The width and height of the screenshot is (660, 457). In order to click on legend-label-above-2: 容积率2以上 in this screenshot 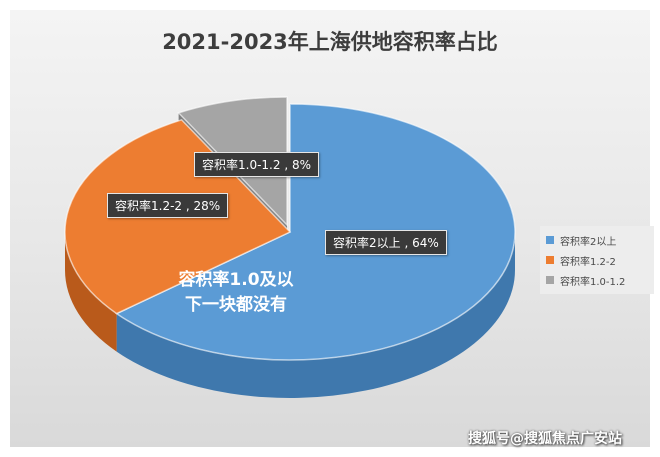, I will do `click(588, 242)`.